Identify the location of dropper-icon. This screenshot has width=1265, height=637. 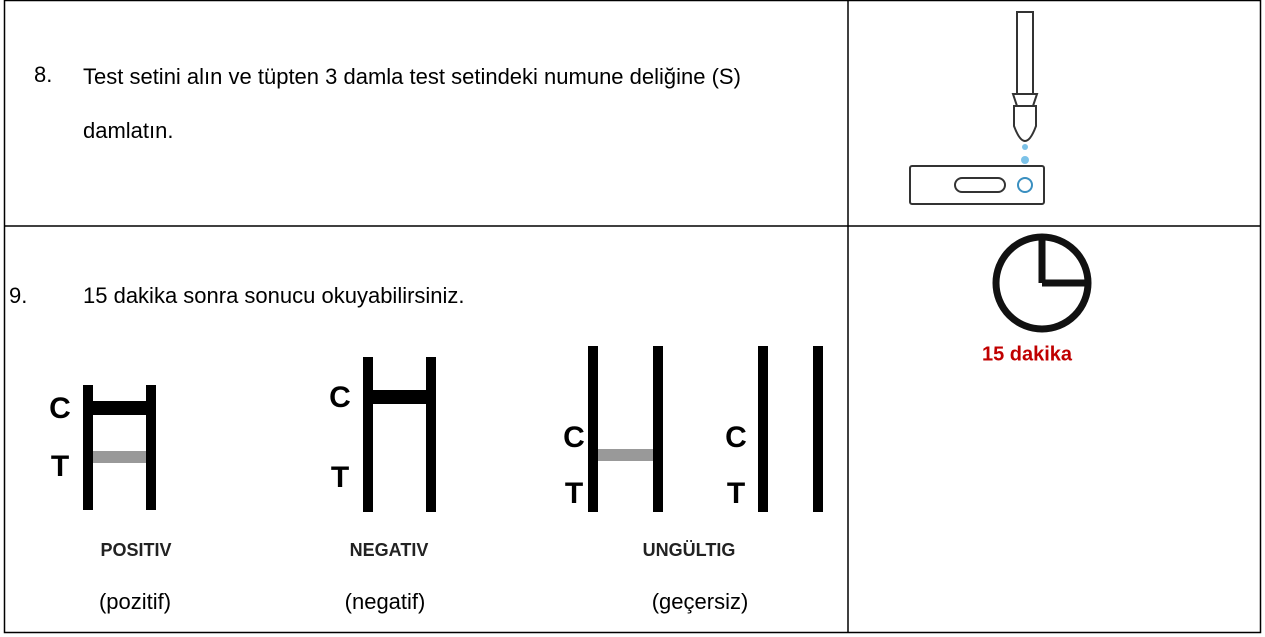
(977, 108).